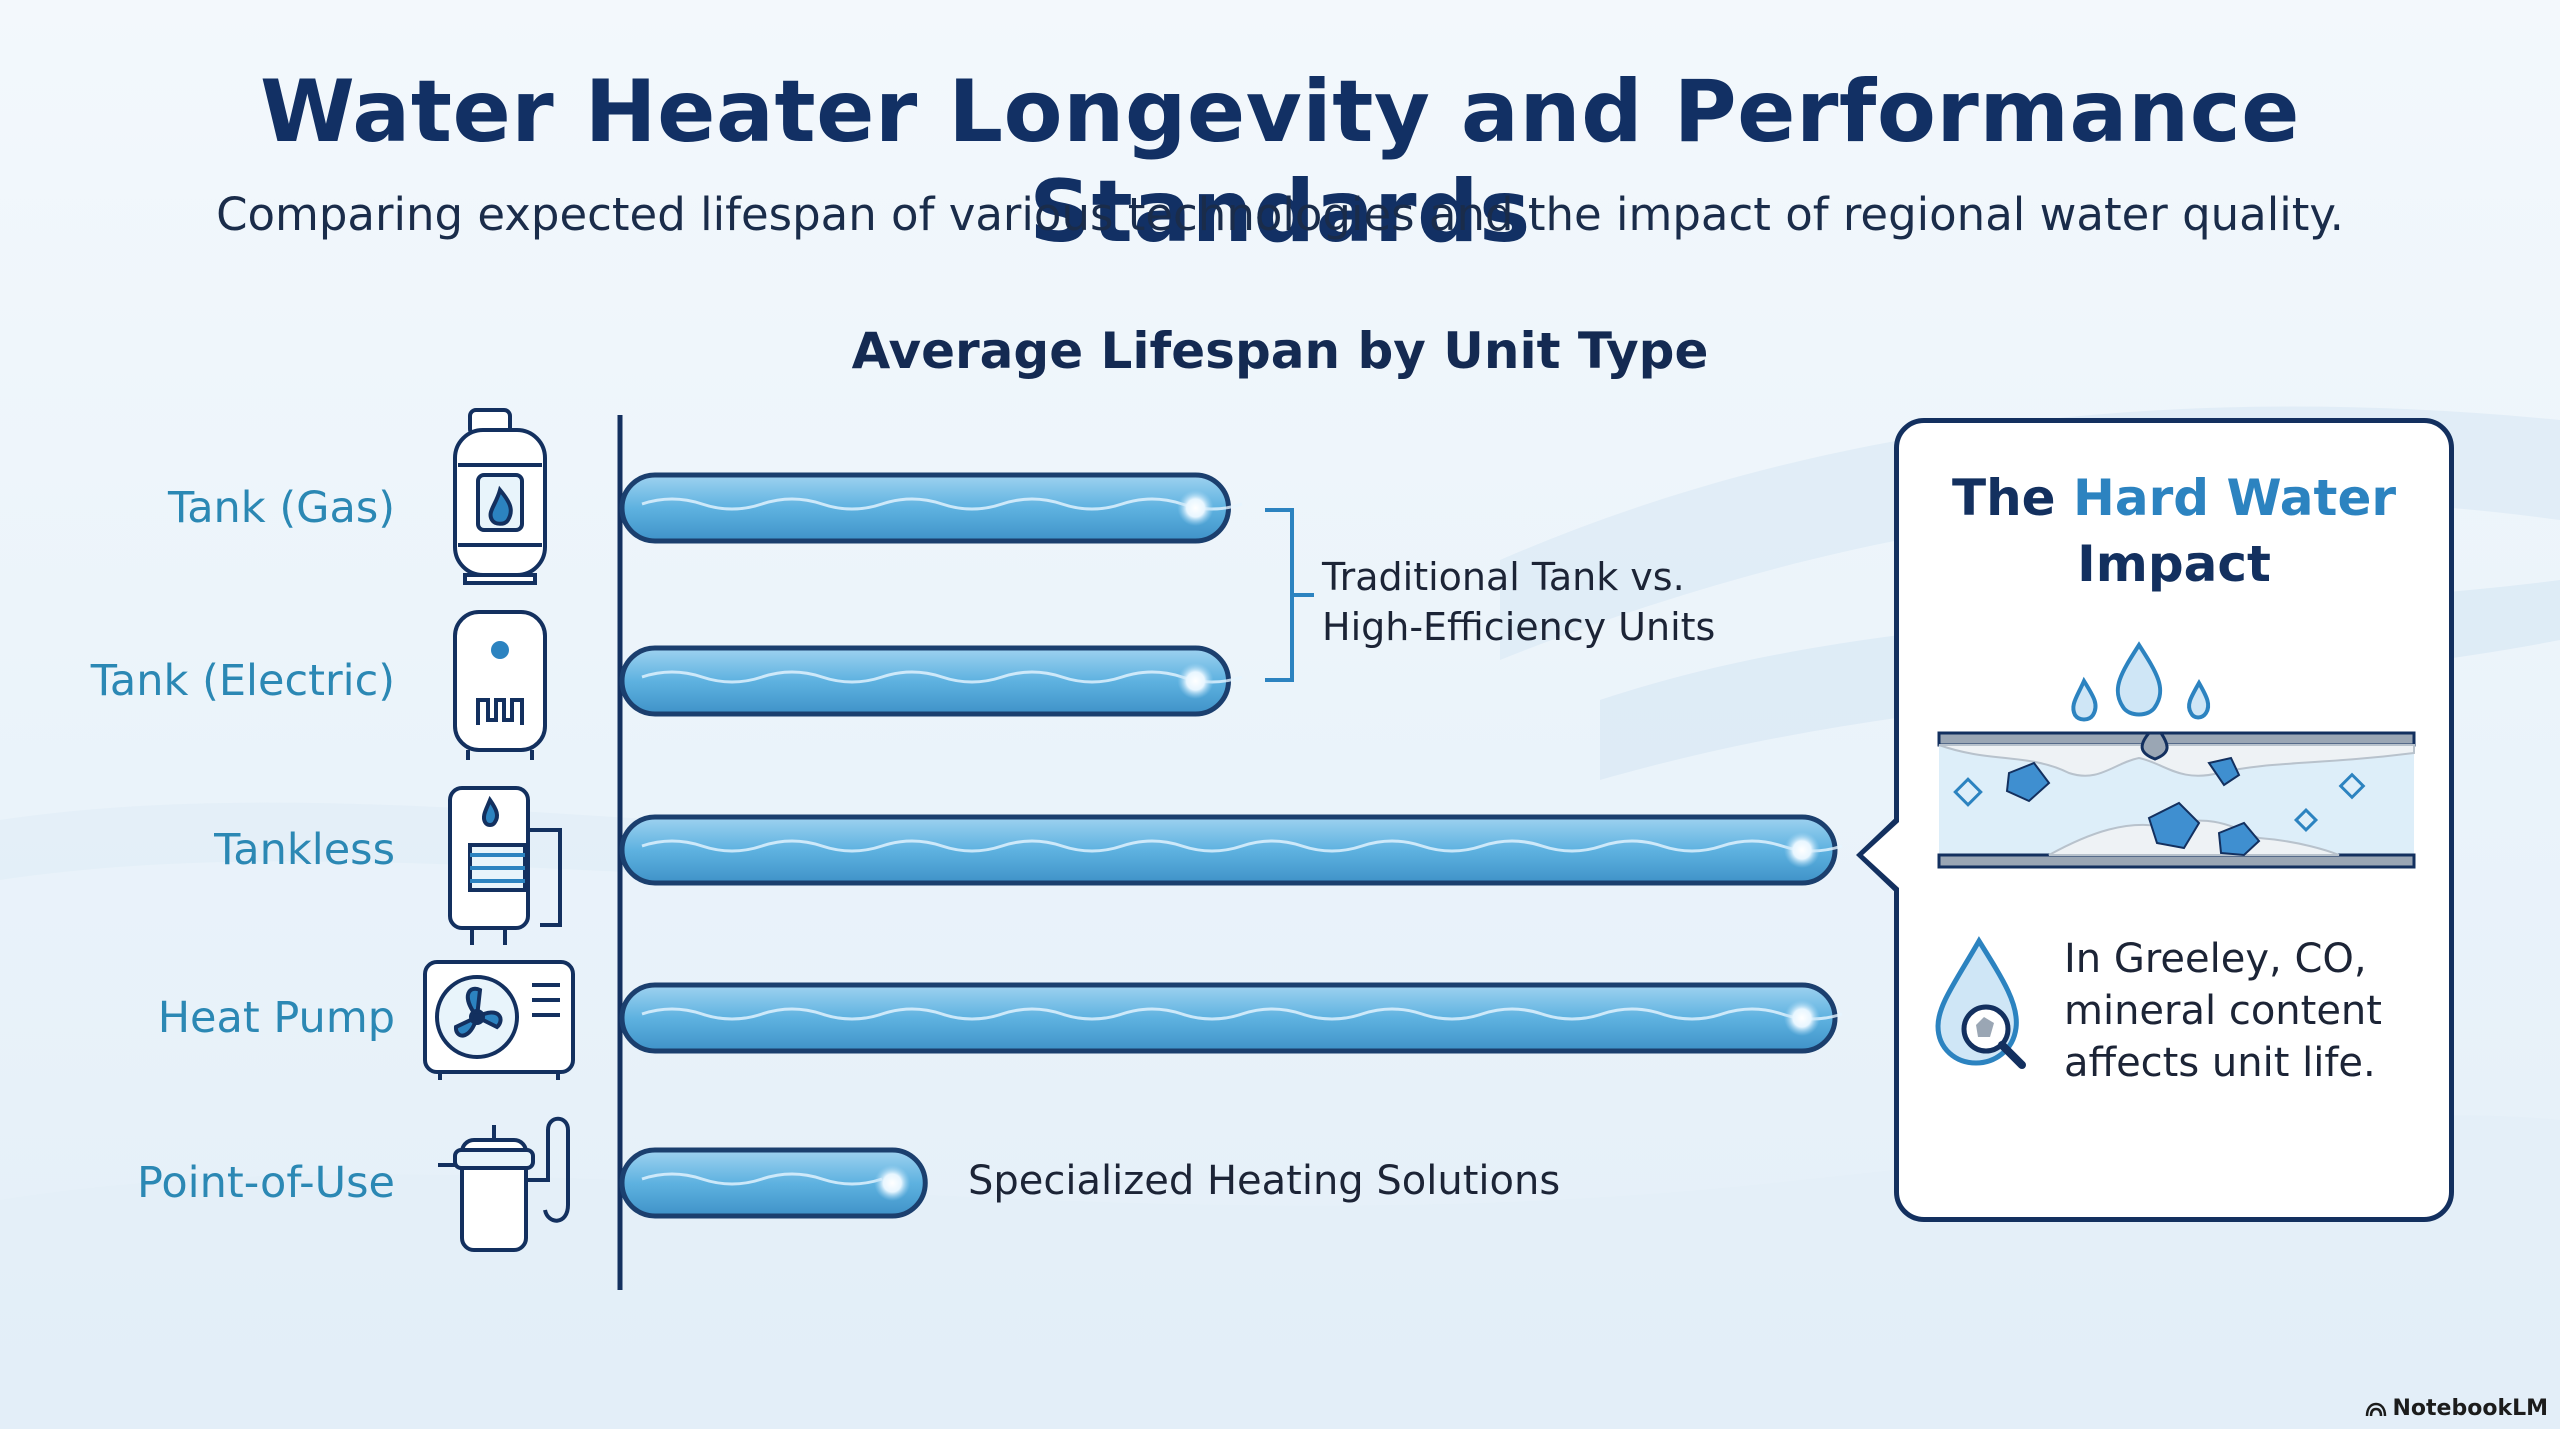 This screenshot has height=1429, width=2560. Describe the element at coordinates (281, 508) in the screenshot. I see `category-label-tank-gas: Tank (Gas)` at that location.